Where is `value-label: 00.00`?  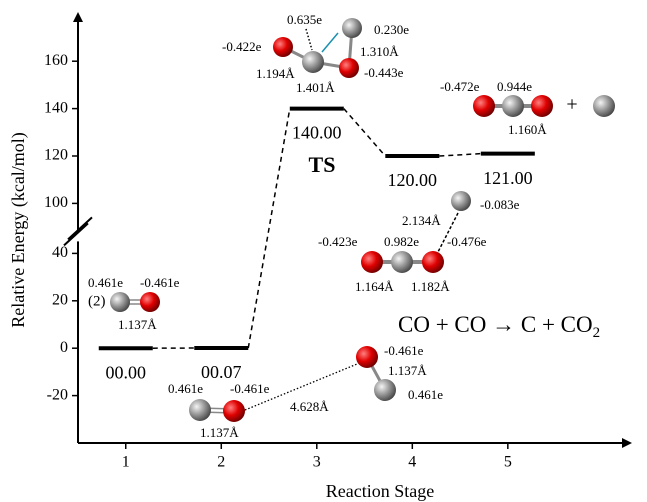 value-label: 00.00 is located at coordinates (126, 372).